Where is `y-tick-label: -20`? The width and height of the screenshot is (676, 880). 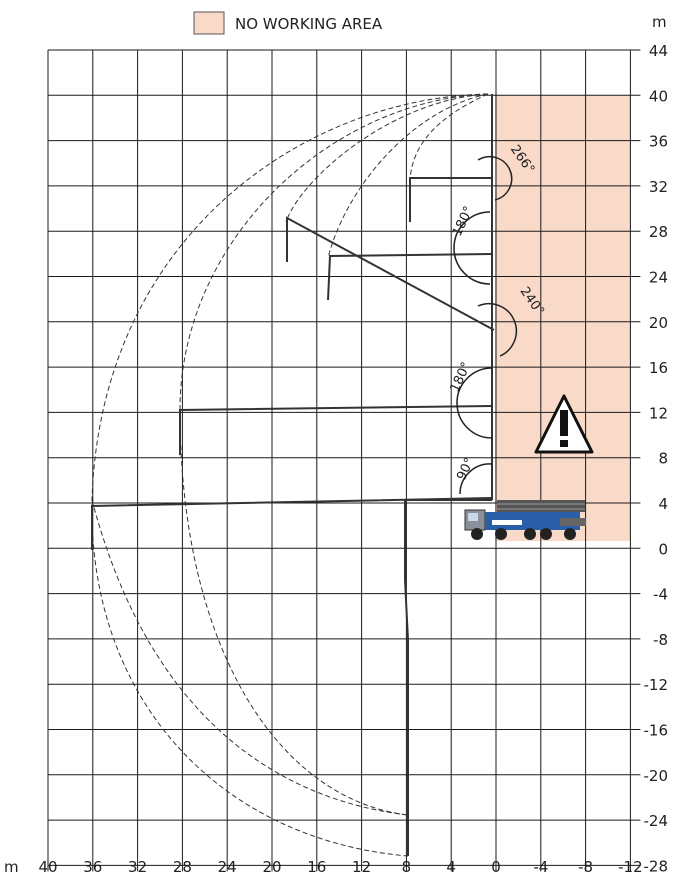
y-tick-label: -20 is located at coordinates (656, 776).